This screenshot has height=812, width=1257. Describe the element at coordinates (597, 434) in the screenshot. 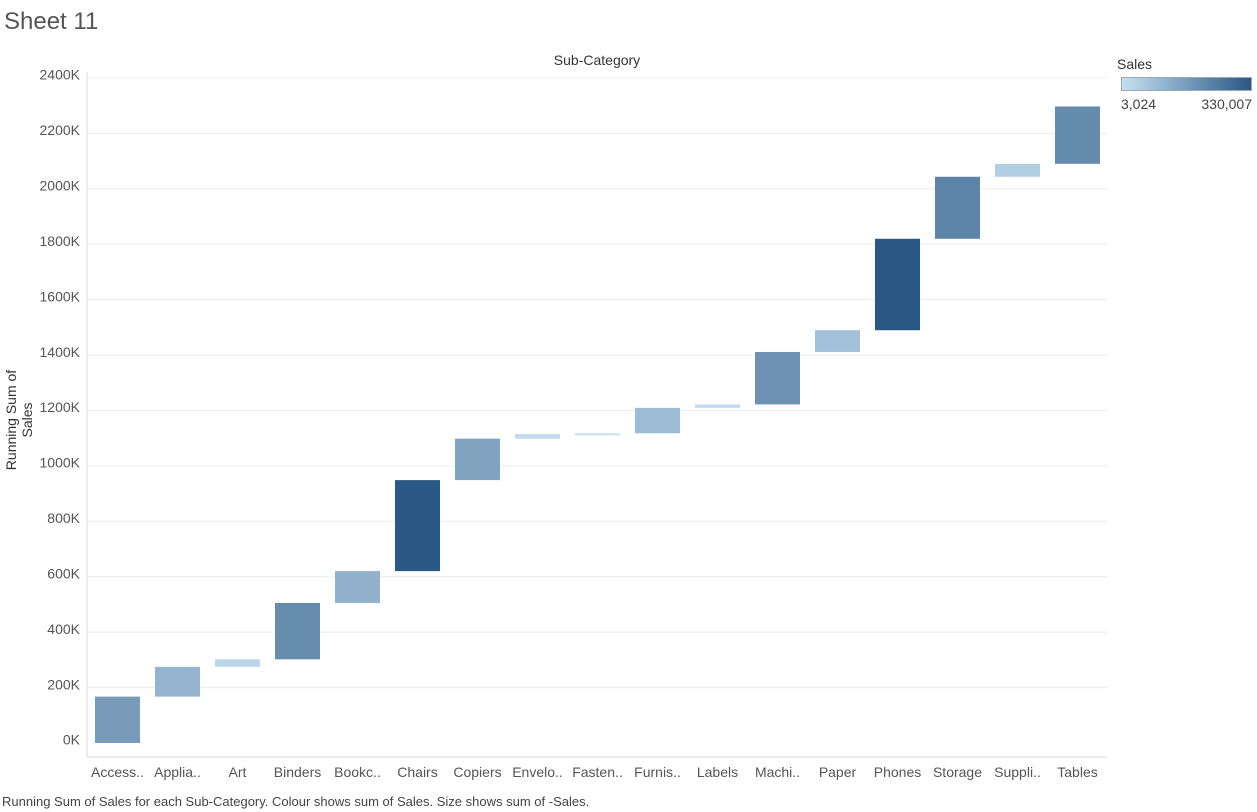

I see `bar-fasten` at that location.